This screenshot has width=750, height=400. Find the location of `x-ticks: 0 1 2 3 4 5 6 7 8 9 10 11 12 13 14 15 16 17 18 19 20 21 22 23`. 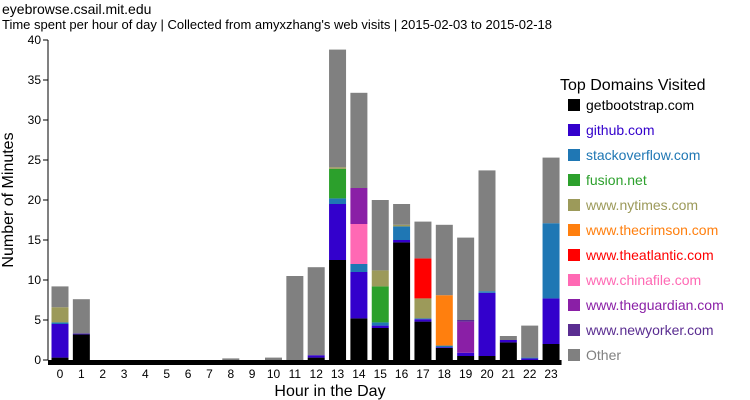

x-ticks: 0 1 2 3 4 5 6 7 8 9 10 11 12 13 14 15 16 17 18 19 20 21 22 23 is located at coordinates (307, 374).